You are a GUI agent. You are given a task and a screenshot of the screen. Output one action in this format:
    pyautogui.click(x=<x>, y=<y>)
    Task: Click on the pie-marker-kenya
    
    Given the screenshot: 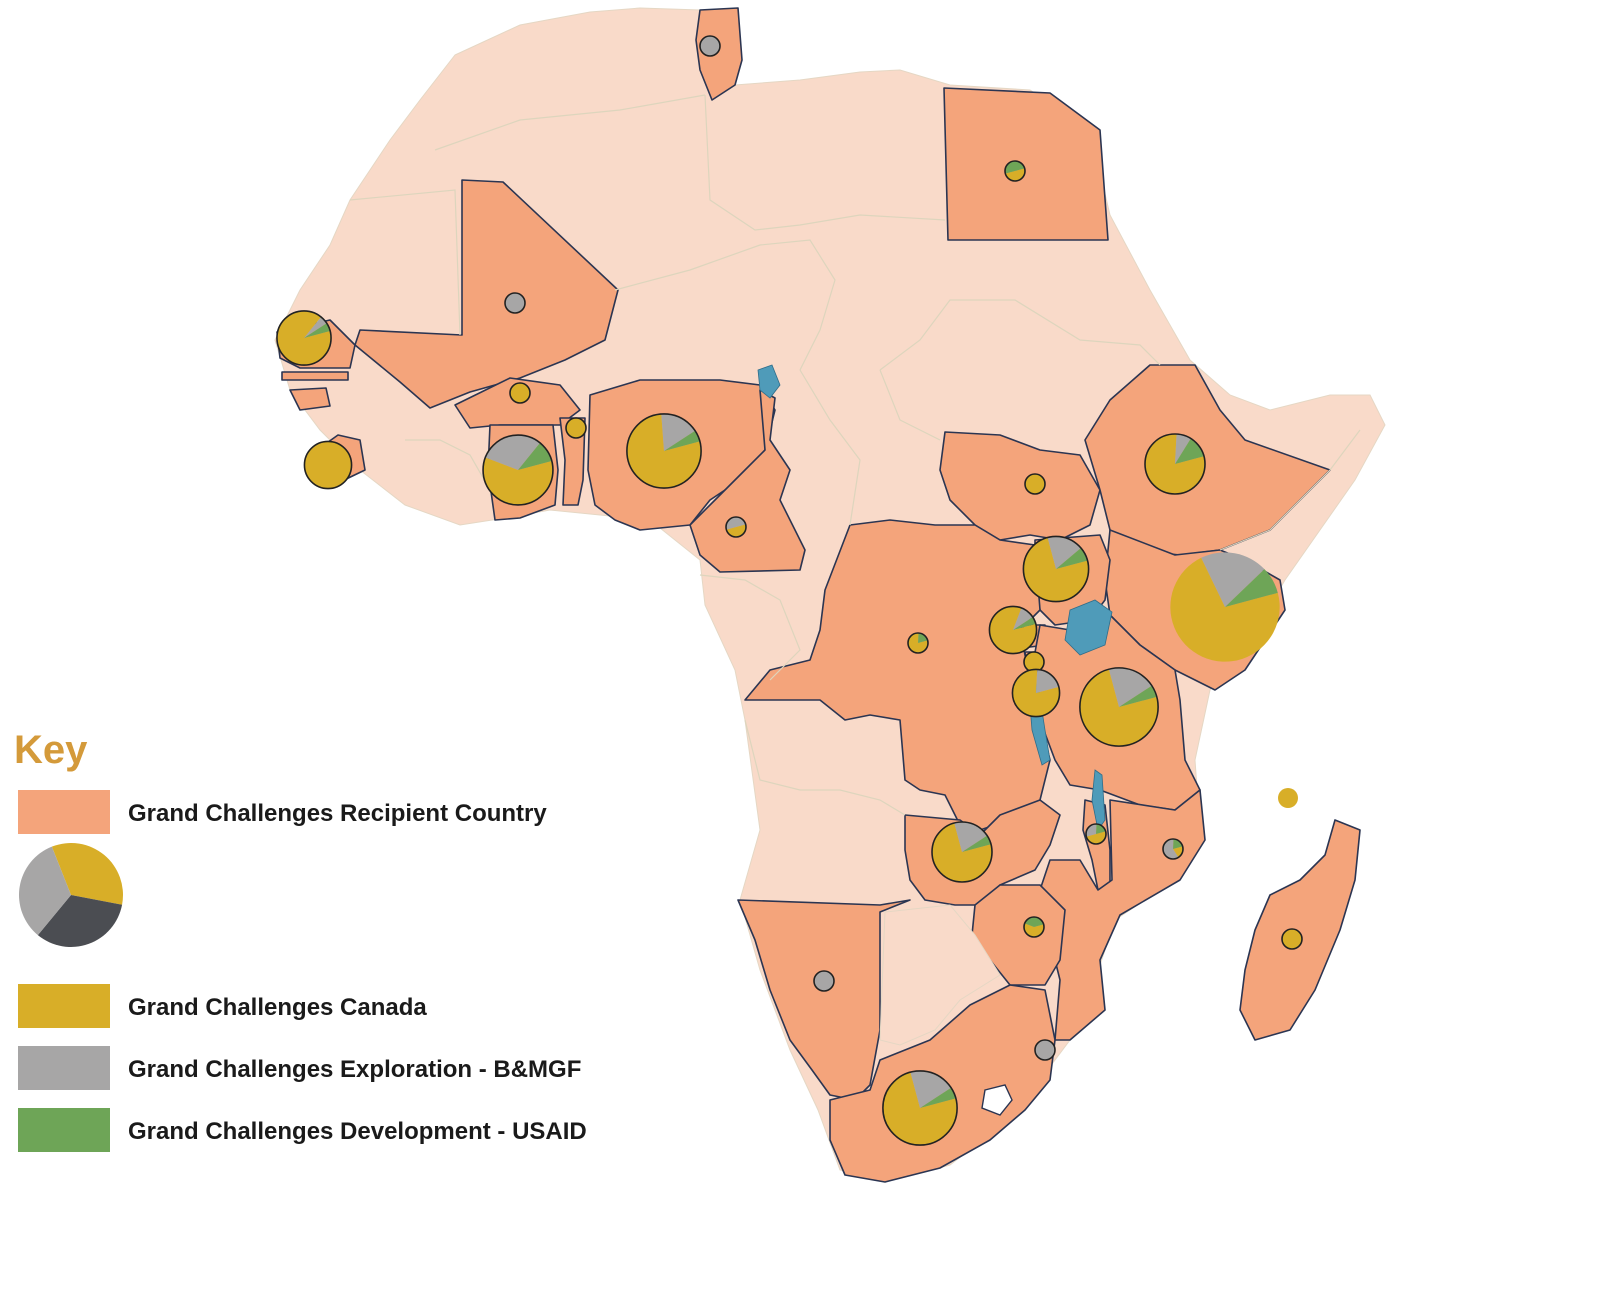 What is the action you would take?
    pyautogui.click(x=1225, y=607)
    